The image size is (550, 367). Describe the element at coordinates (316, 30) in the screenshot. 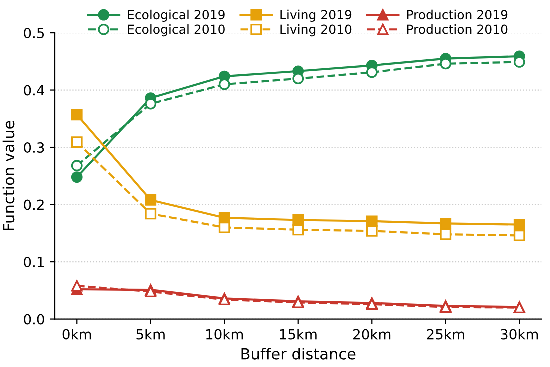

I see `legend-label: Living 2010` at that location.